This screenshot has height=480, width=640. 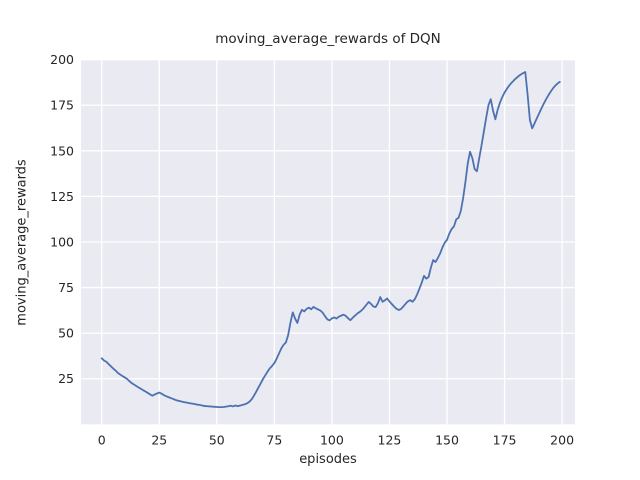 What do you see at coordinates (62, 241) in the screenshot?
I see `y-tick-label: 100` at bounding box center [62, 241].